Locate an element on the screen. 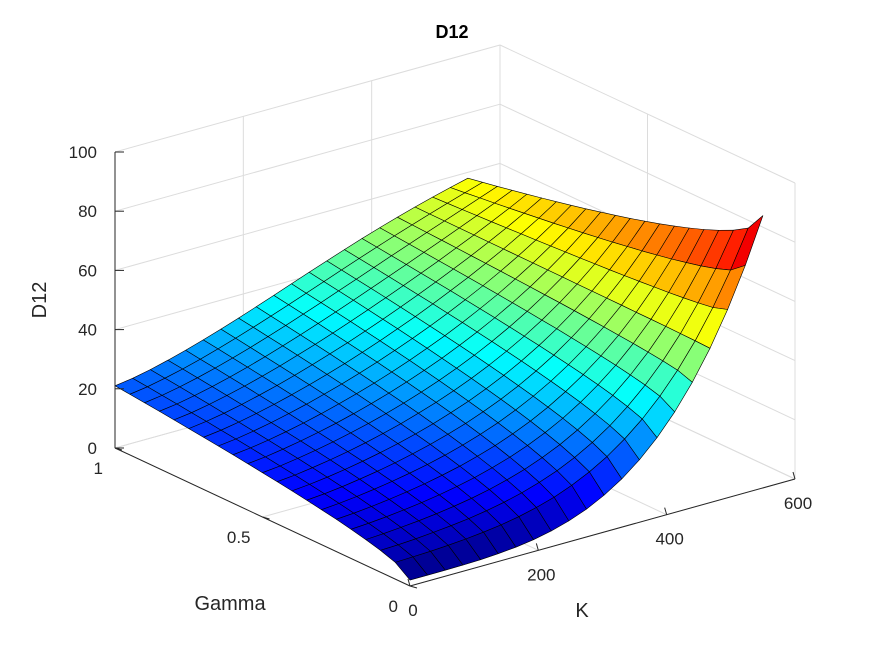 This screenshot has width=875, height=656. z-tick-label: 0 is located at coordinates (92, 448).